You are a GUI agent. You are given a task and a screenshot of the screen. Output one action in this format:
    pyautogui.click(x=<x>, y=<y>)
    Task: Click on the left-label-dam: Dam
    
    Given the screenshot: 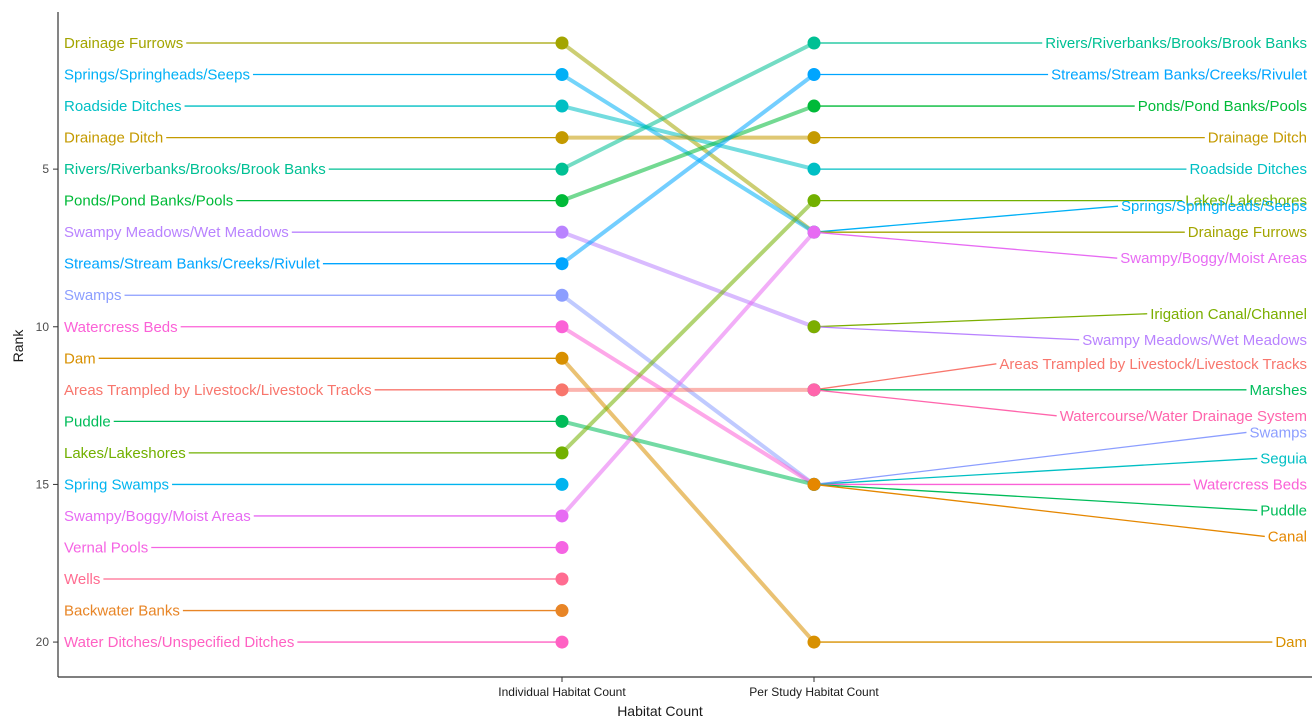 What is the action you would take?
    pyautogui.click(x=80, y=358)
    